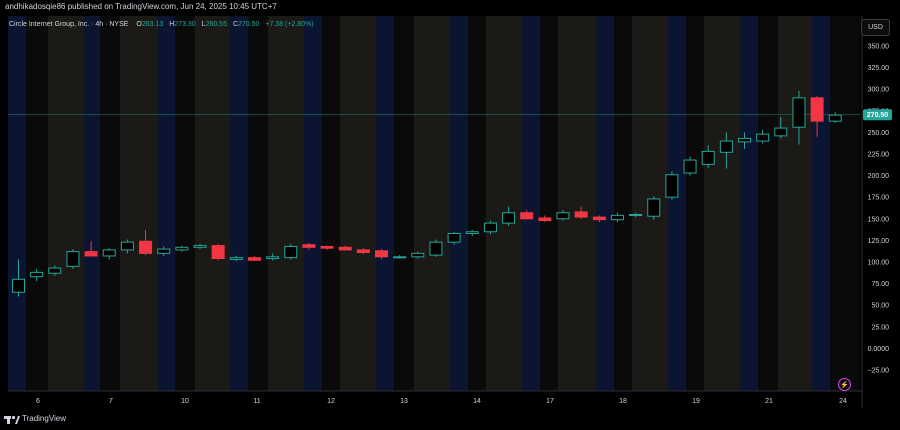  What do you see at coordinates (875, 27) in the screenshot?
I see `currency-button: USD` at bounding box center [875, 27].